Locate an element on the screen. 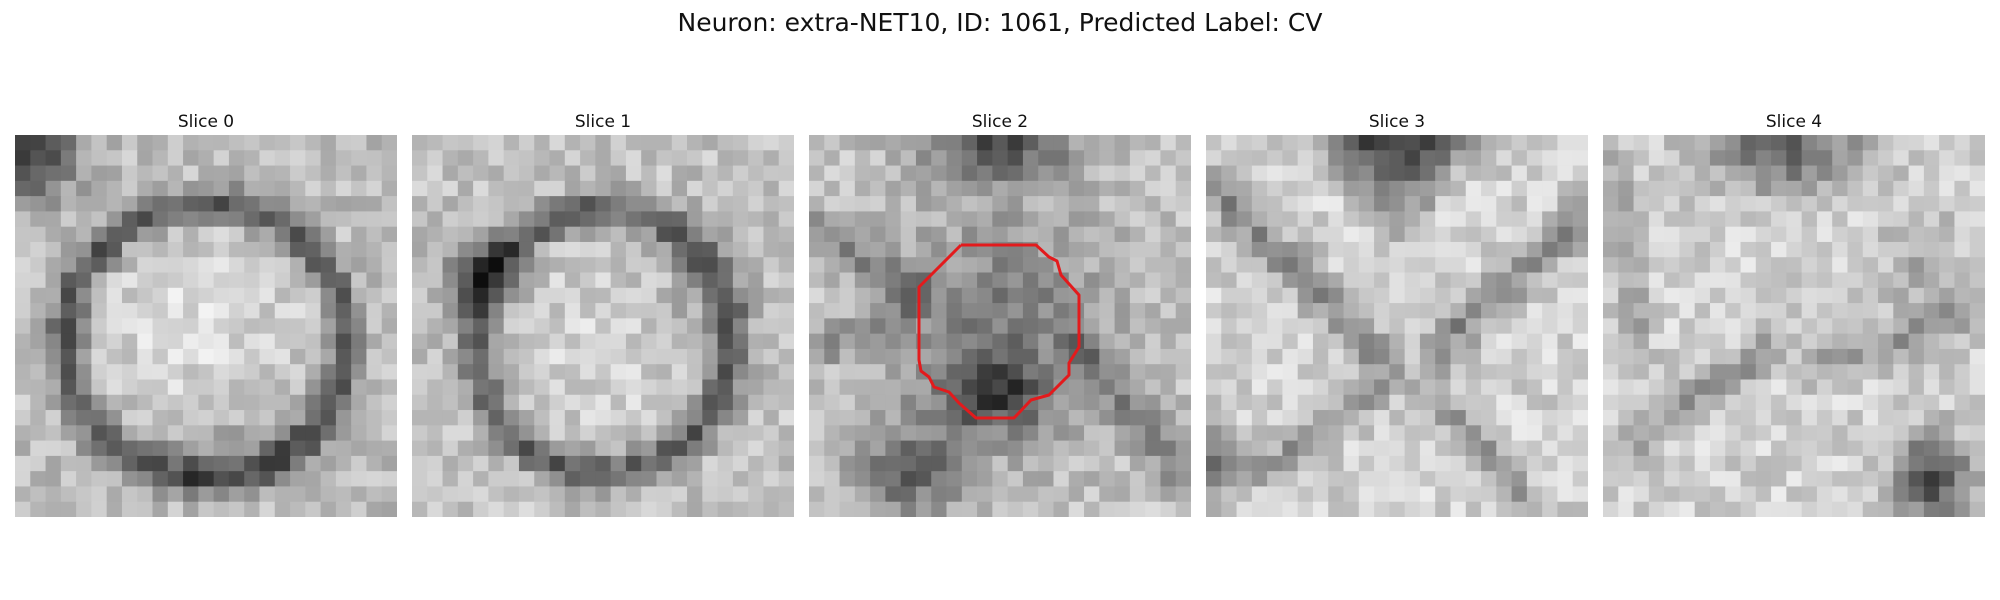 Image resolution: width=2000 pixels, height=600 pixels. slice-panel-4: Slice 4 is located at coordinates (1794, 314).